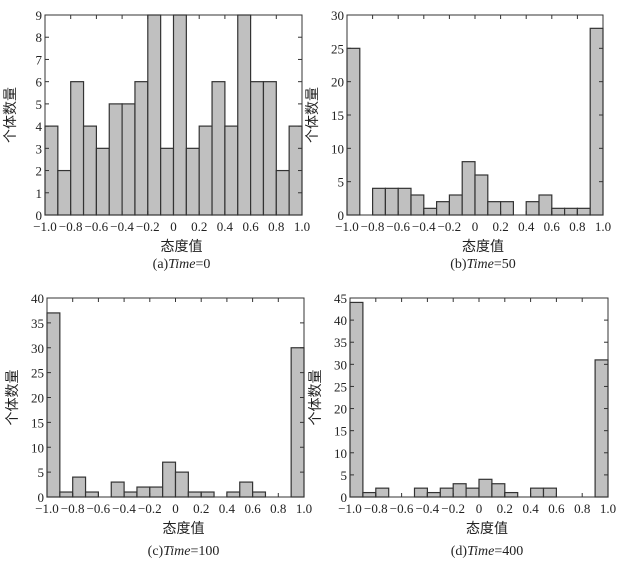 This screenshot has height=577, width=626. I want to click on y-tick-label: 30, so click(37, 348).